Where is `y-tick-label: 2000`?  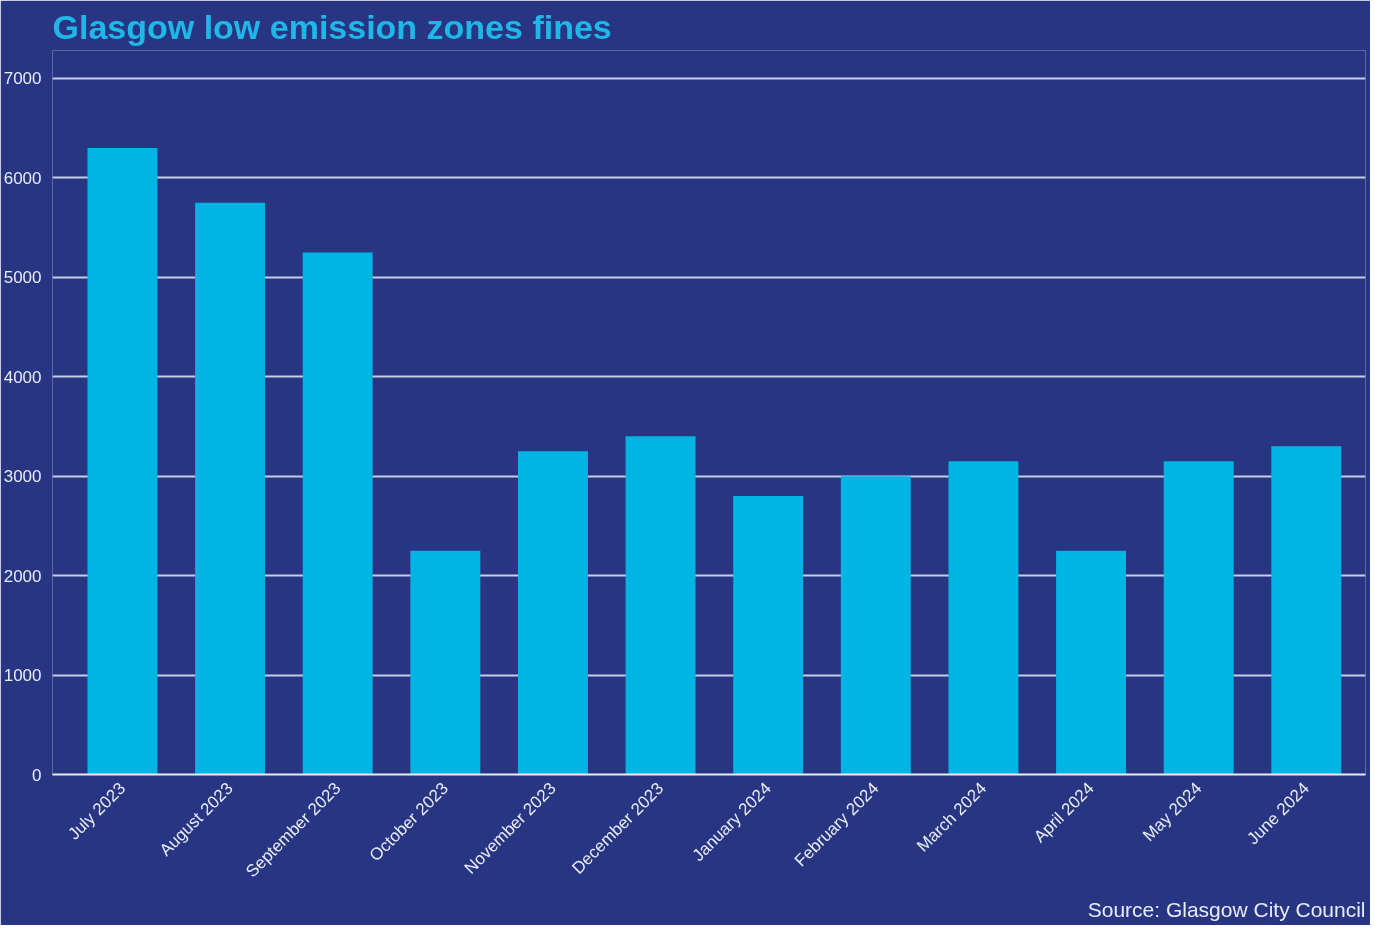 y-tick-label: 2000 is located at coordinates (22, 576).